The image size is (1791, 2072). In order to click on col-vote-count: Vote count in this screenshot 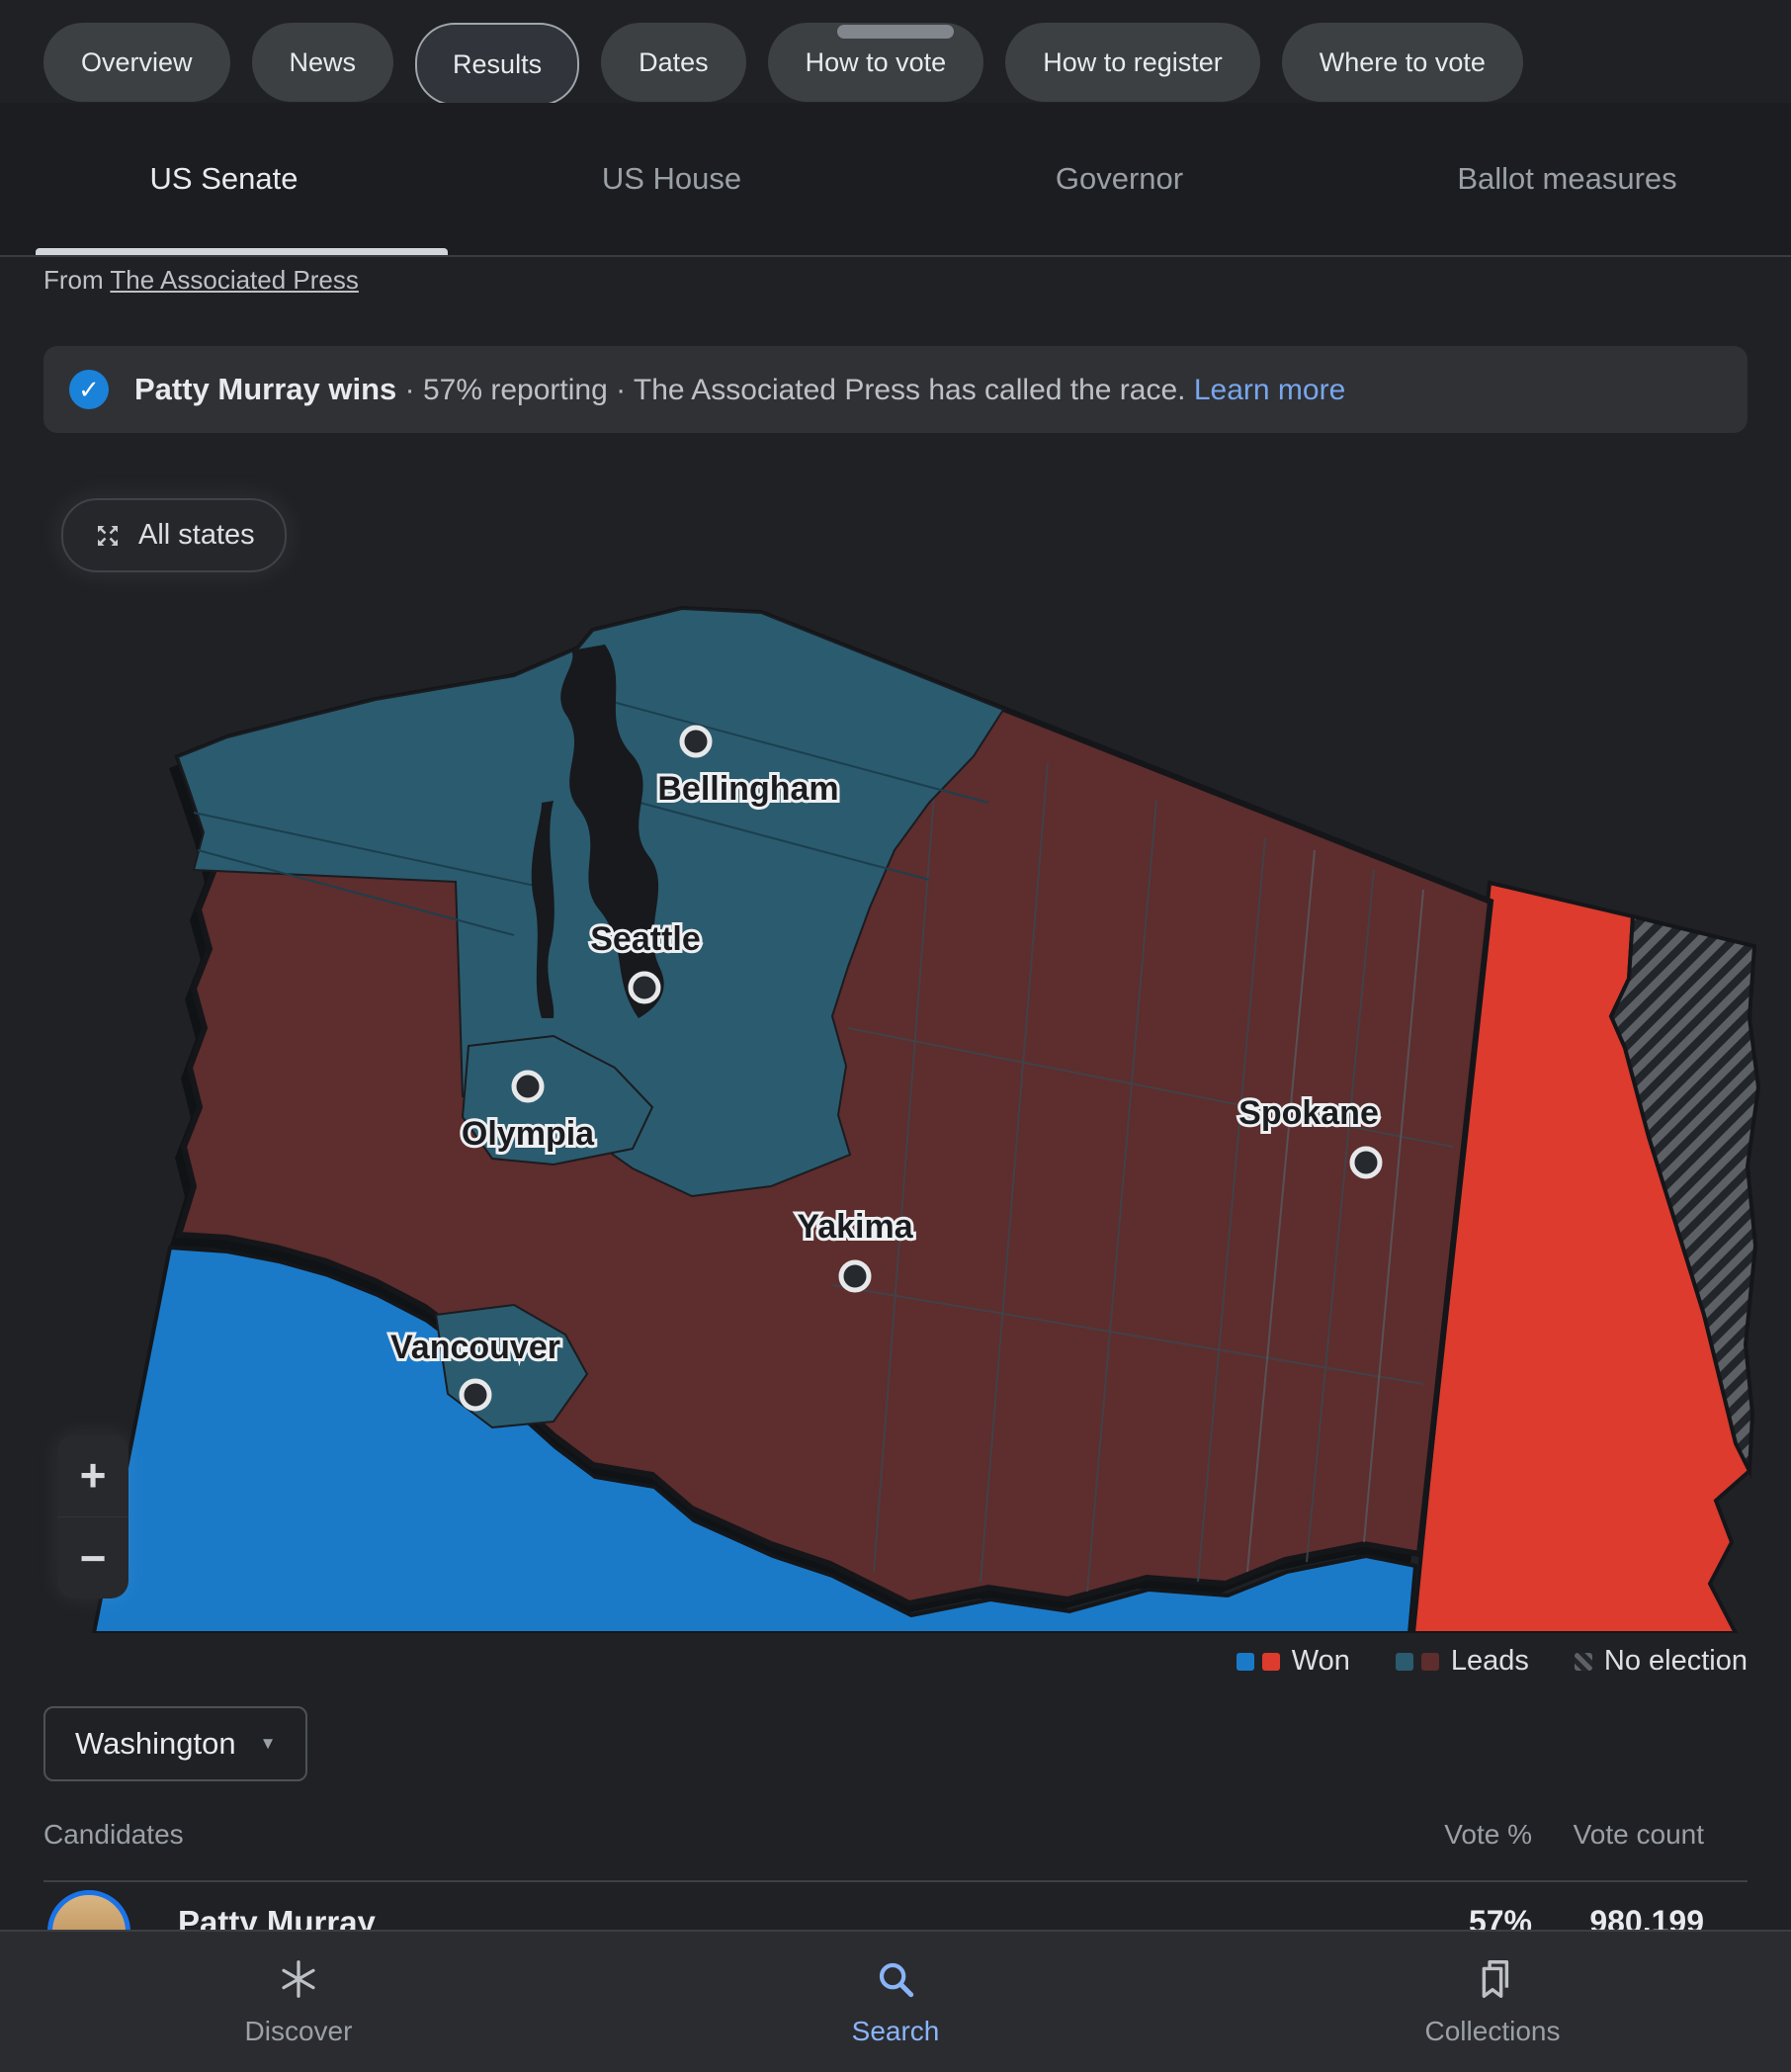, I will do `click(1639, 1834)`.